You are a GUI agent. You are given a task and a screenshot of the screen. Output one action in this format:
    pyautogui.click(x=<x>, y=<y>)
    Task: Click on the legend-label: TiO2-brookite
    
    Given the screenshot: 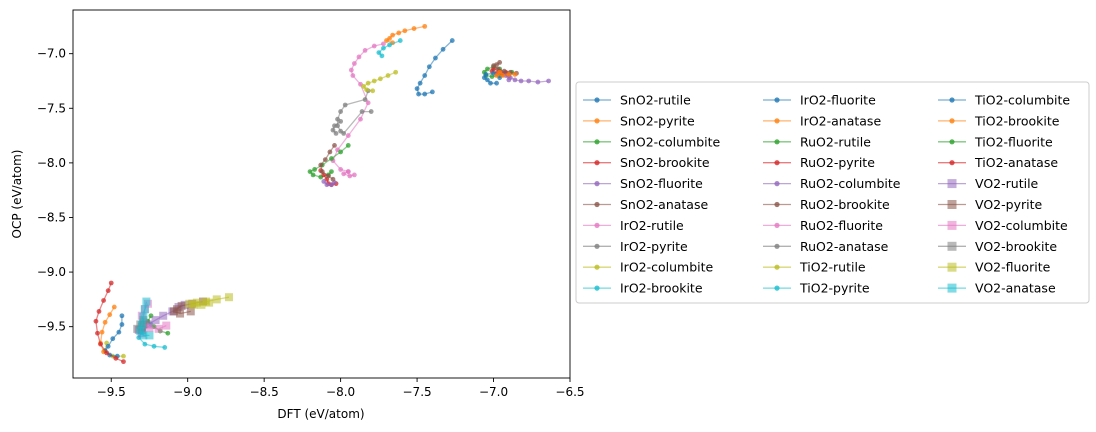 What is the action you would take?
    pyautogui.click(x=1017, y=120)
    